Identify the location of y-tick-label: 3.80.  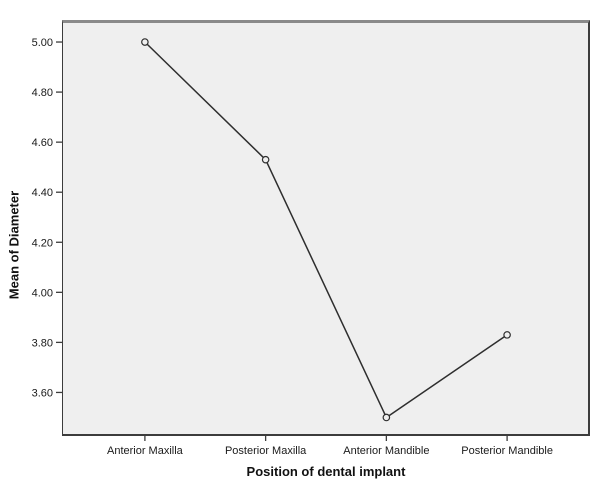
(42, 343).